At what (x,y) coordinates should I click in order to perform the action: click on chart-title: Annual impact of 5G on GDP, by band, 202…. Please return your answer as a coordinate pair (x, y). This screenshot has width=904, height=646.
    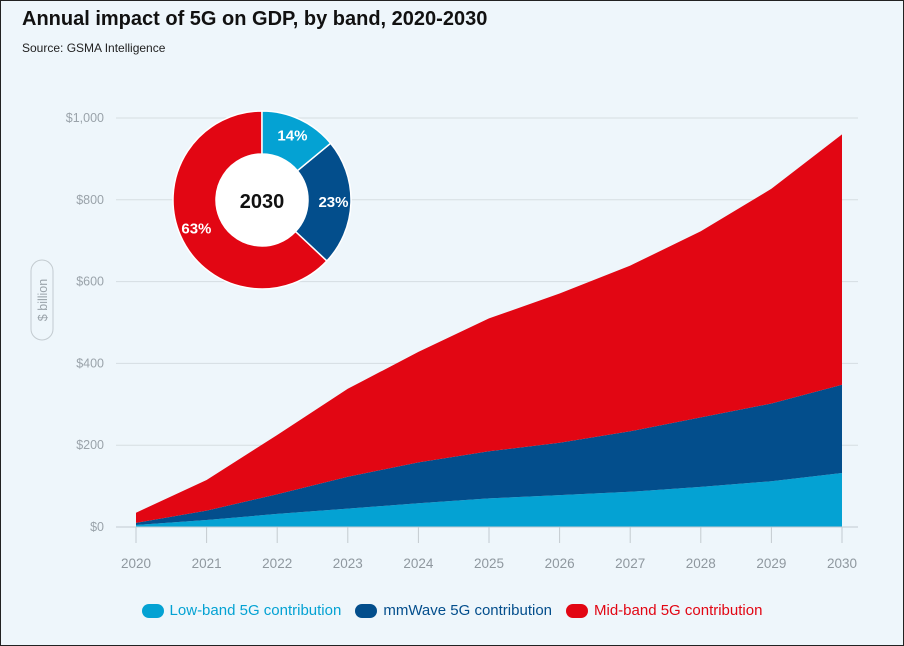
    Looking at the image, I should click on (255, 19).